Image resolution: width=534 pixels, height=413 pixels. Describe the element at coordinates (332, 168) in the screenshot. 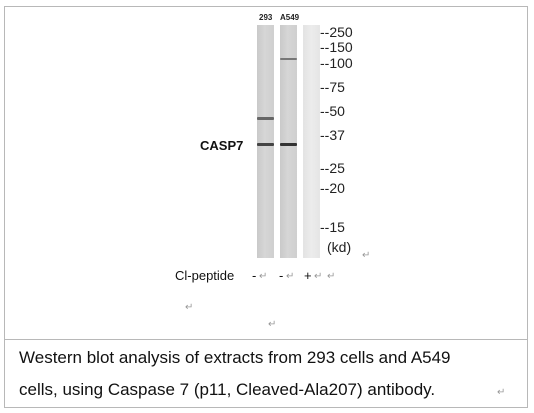

I see `marker-25: --25` at that location.